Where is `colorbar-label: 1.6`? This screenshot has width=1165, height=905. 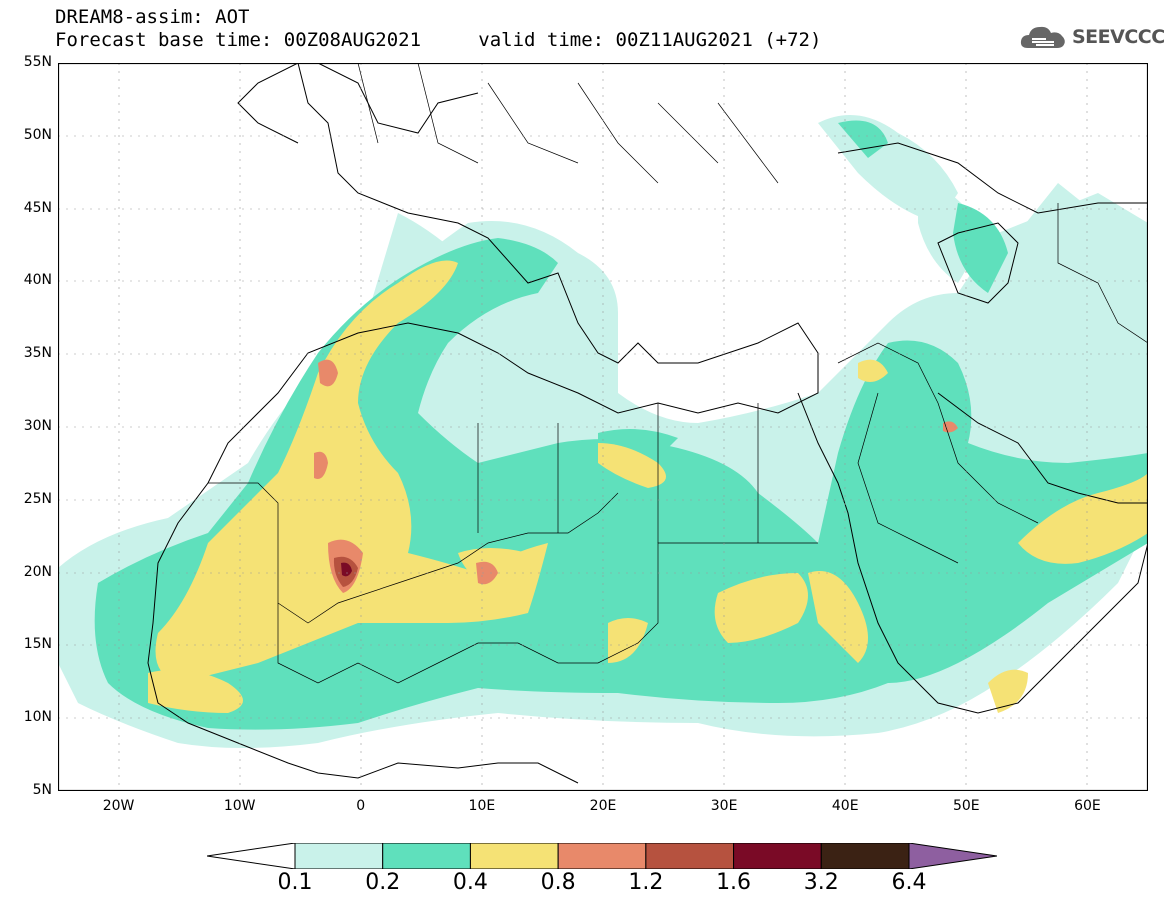 colorbar-label: 1.6 is located at coordinates (734, 882).